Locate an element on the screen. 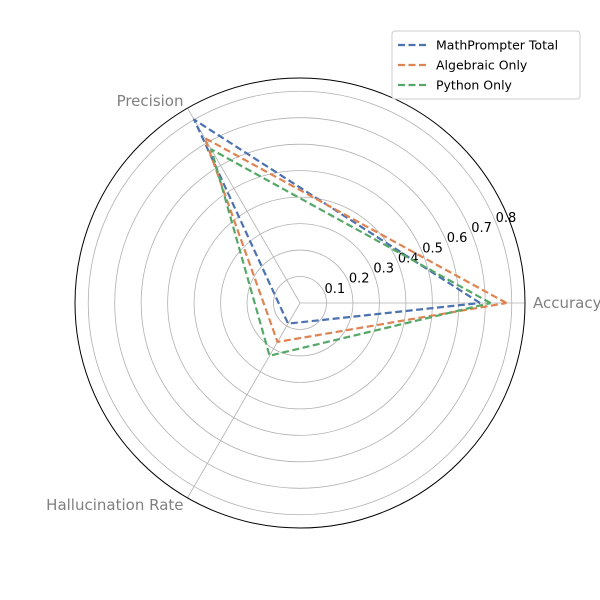 The height and width of the screenshot is (600, 600). legend-label: MathPrompter Total is located at coordinates (497, 45).